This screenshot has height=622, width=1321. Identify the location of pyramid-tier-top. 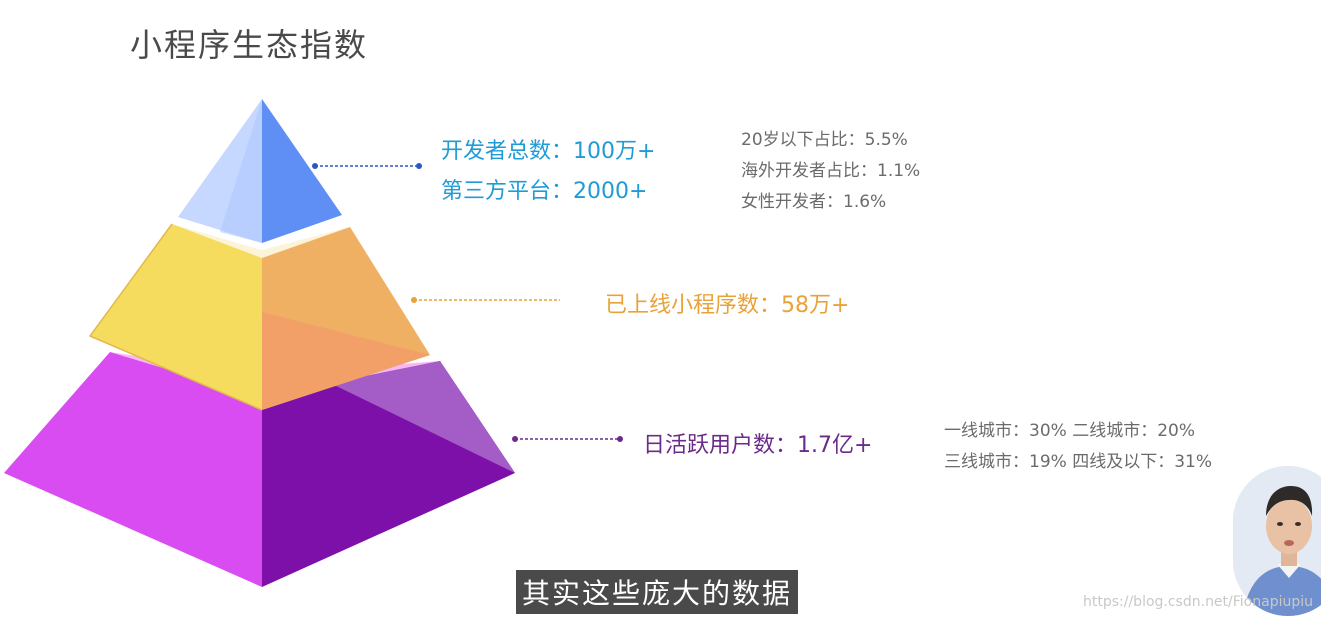
(260, 171).